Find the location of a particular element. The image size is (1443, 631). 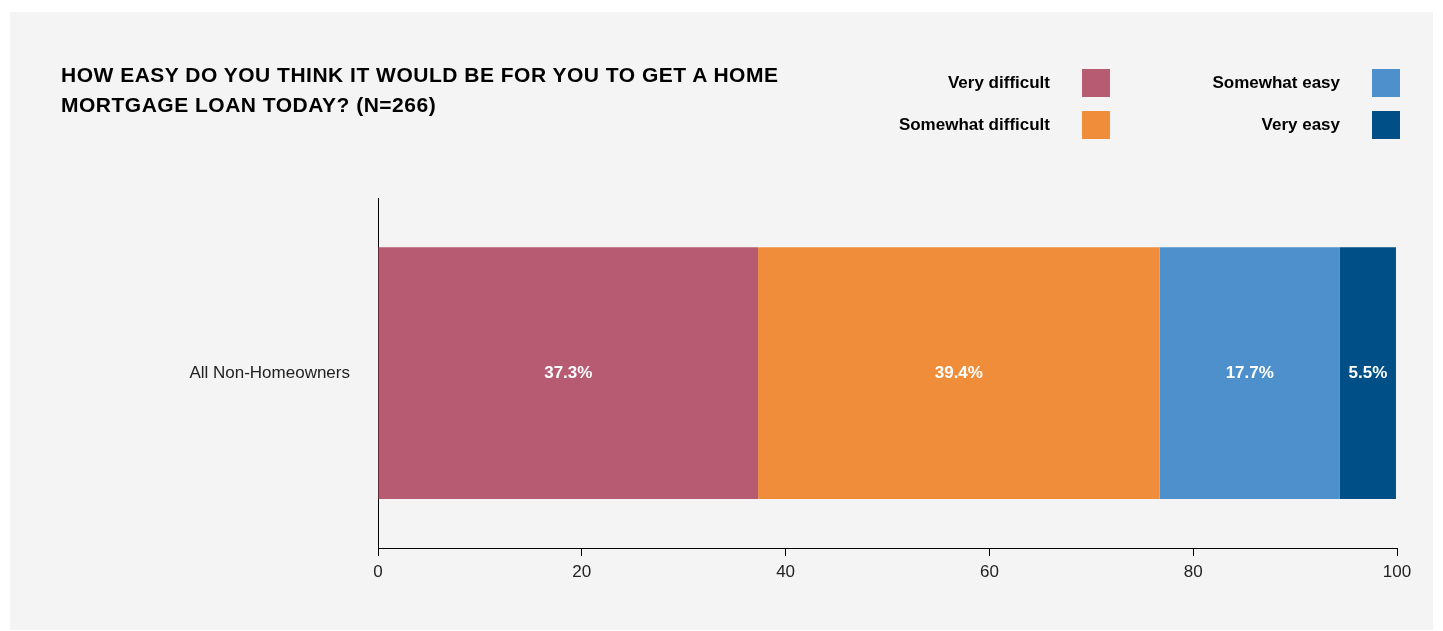

chart-title: HOW EASY DO YOU THINK IT WOULD BE FOR YOU TO GET A HOME MORTGAGE LOAN TODAY? (N=266) is located at coordinates (420, 90).